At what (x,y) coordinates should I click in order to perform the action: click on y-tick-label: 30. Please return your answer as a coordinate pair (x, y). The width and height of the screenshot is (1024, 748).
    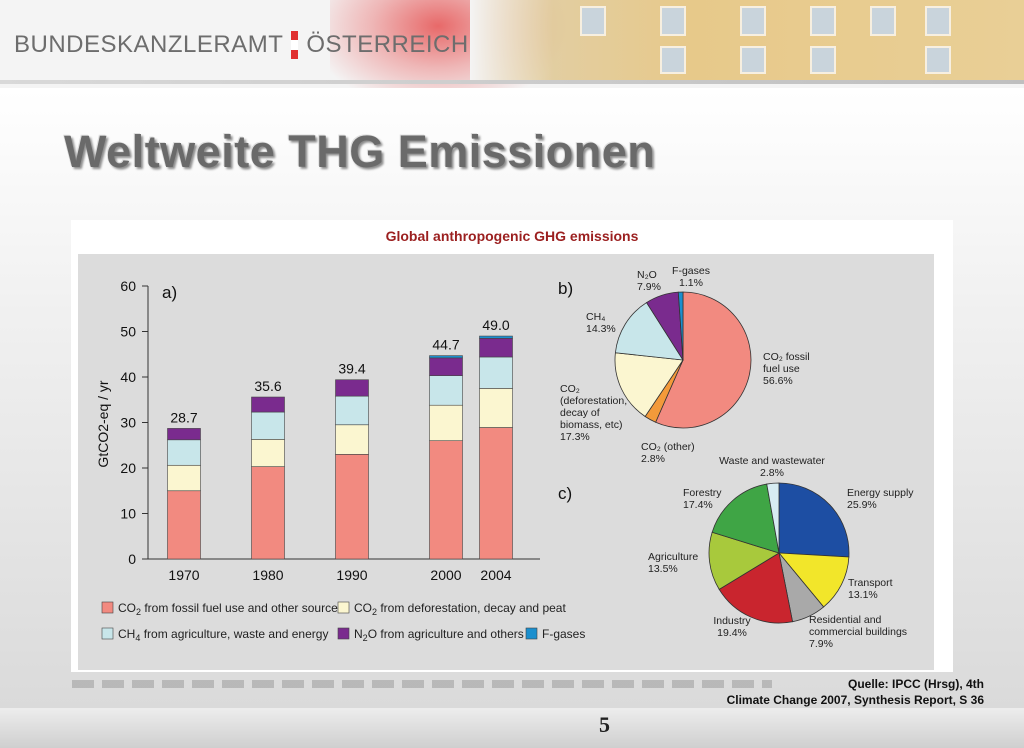
    Looking at the image, I should click on (128, 423).